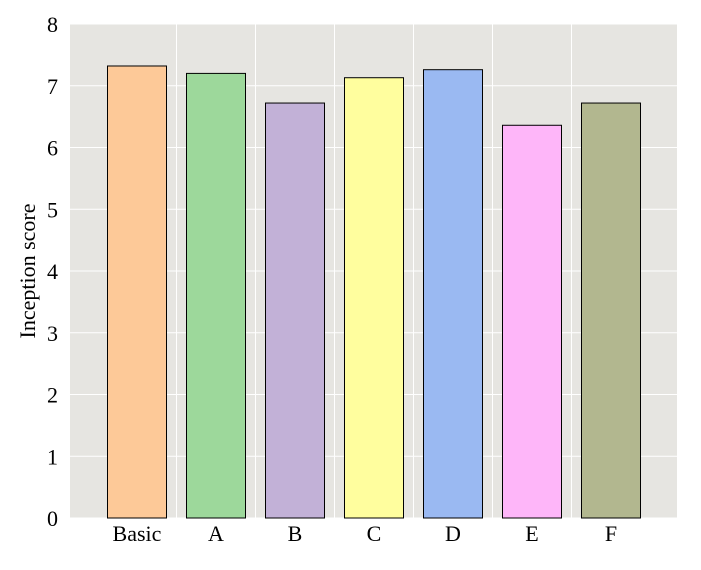 This screenshot has height=570, width=701. What do you see at coordinates (137, 292) in the screenshot?
I see `bar-basic` at bounding box center [137, 292].